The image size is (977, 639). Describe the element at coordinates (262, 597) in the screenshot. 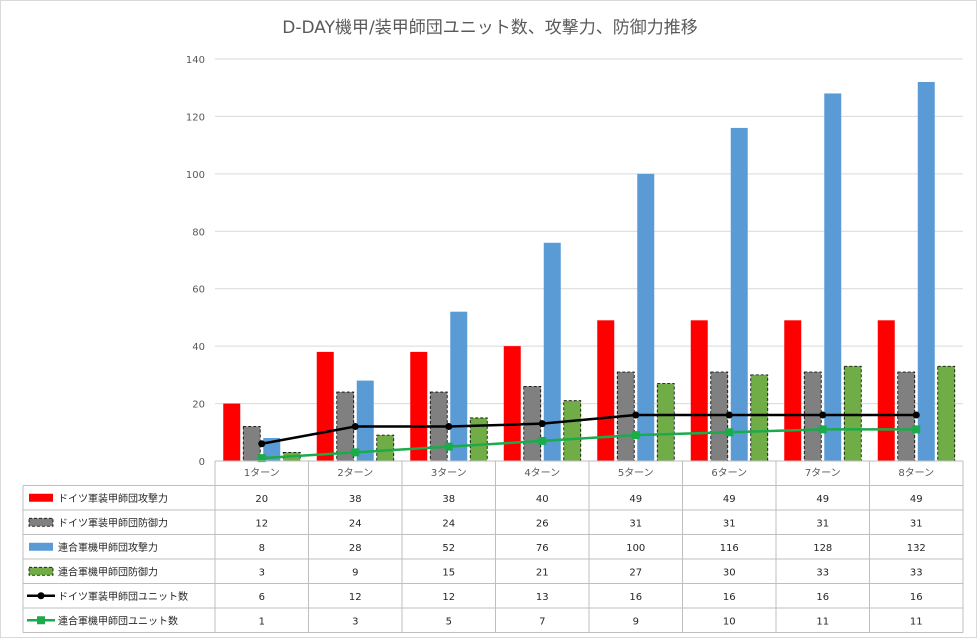

I see `table-cell: 6` at that location.